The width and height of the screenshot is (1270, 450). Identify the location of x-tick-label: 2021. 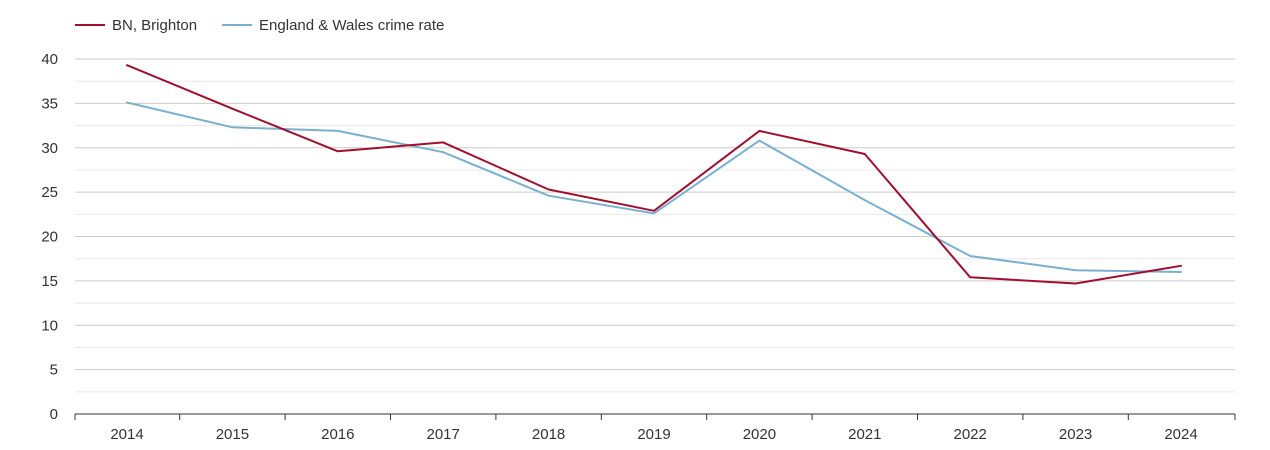
(864, 434).